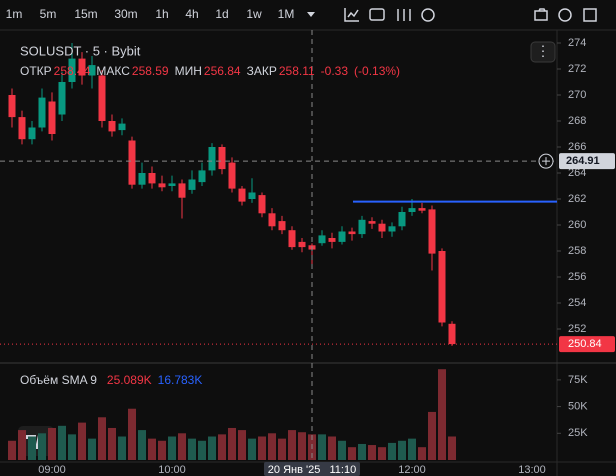 The image size is (616, 476). I want to click on legend-text: 258.59, so click(150, 71).